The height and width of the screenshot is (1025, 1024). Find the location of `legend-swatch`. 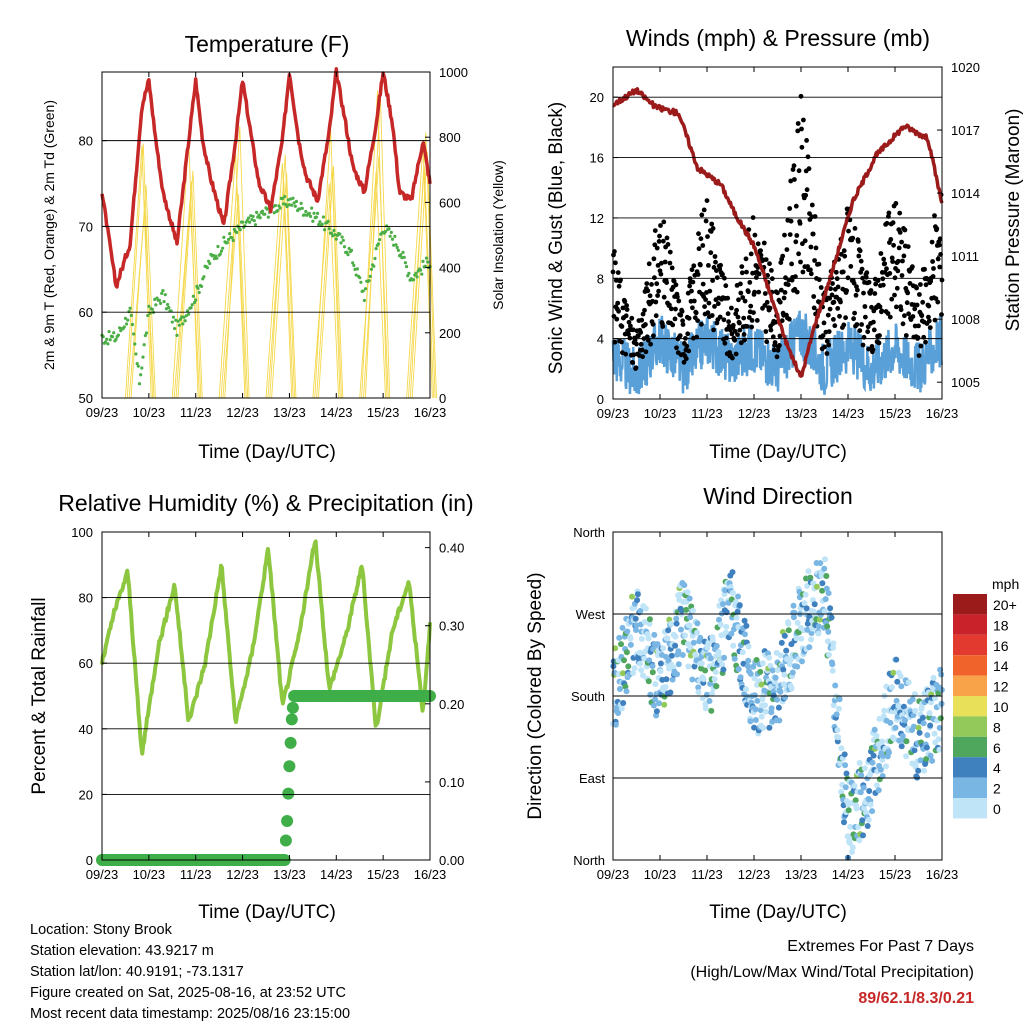

legend-swatch is located at coordinates (970, 604).